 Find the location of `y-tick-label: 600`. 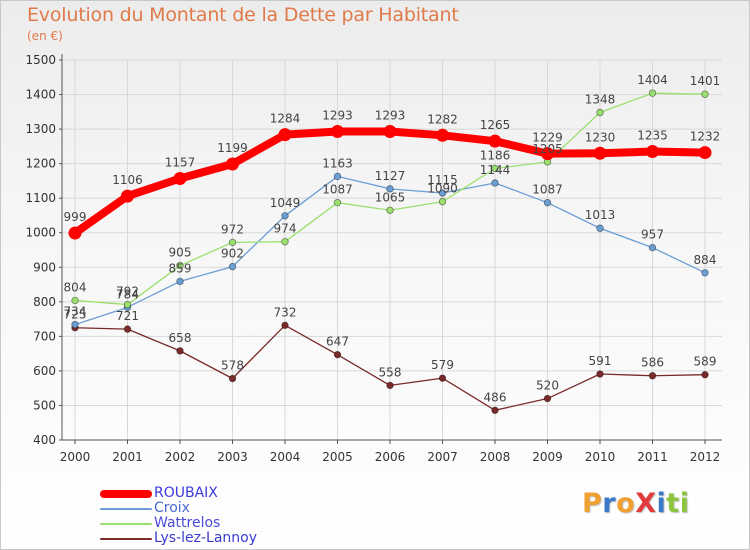

y-tick-label: 600 is located at coordinates (44, 371).